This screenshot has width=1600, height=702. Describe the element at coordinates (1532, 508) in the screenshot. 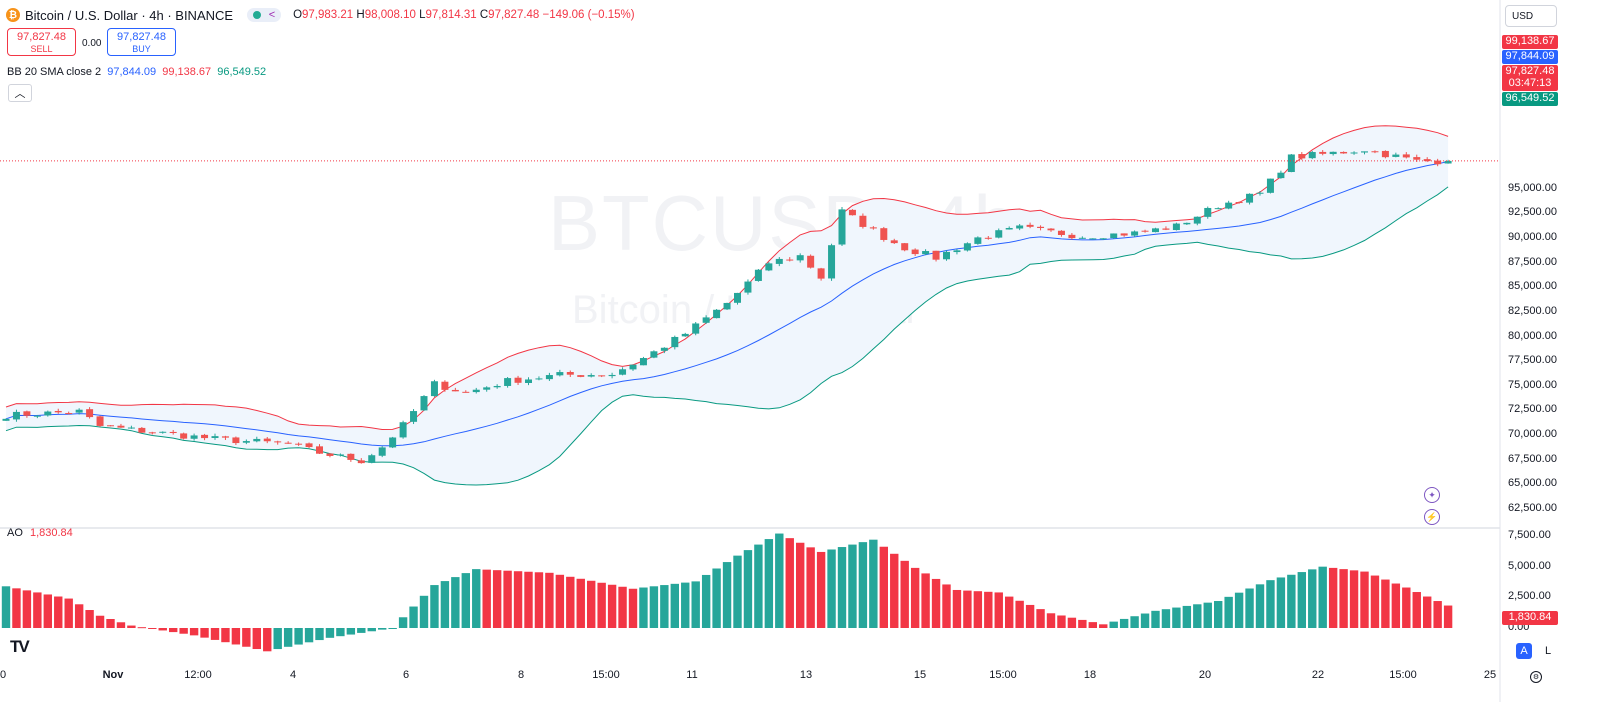

I see `price-axis-label: 62,500.00` at that location.